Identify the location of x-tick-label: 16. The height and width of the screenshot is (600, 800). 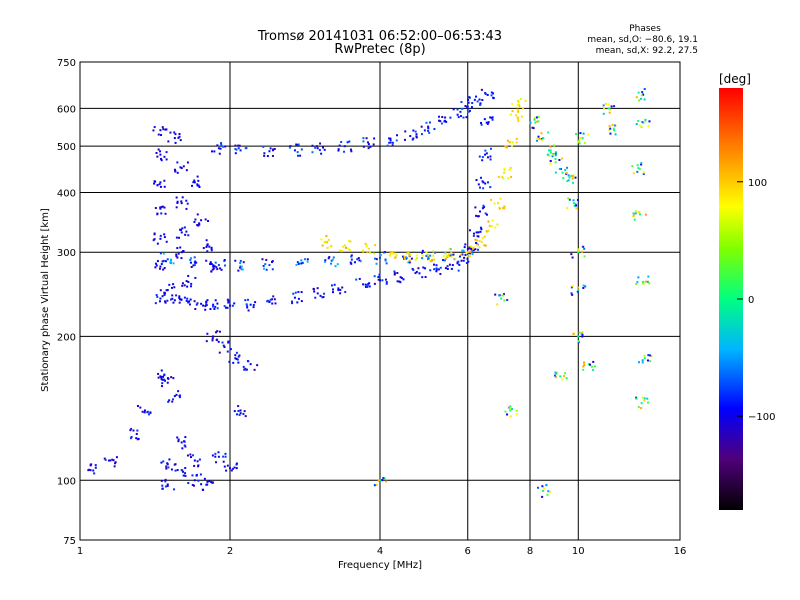
(680, 551).